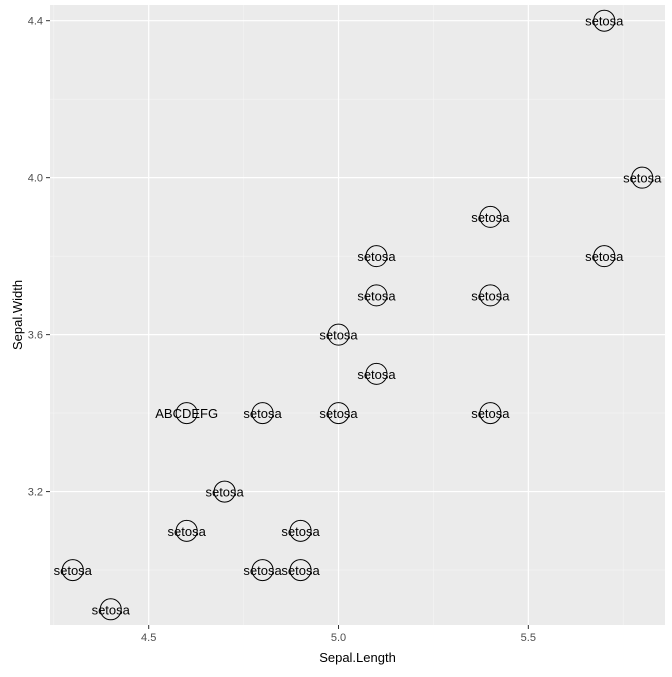 Image resolution: width=672 pixels, height=677 pixels. I want to click on y-axis-title: Sepal.Width, so click(17, 315).